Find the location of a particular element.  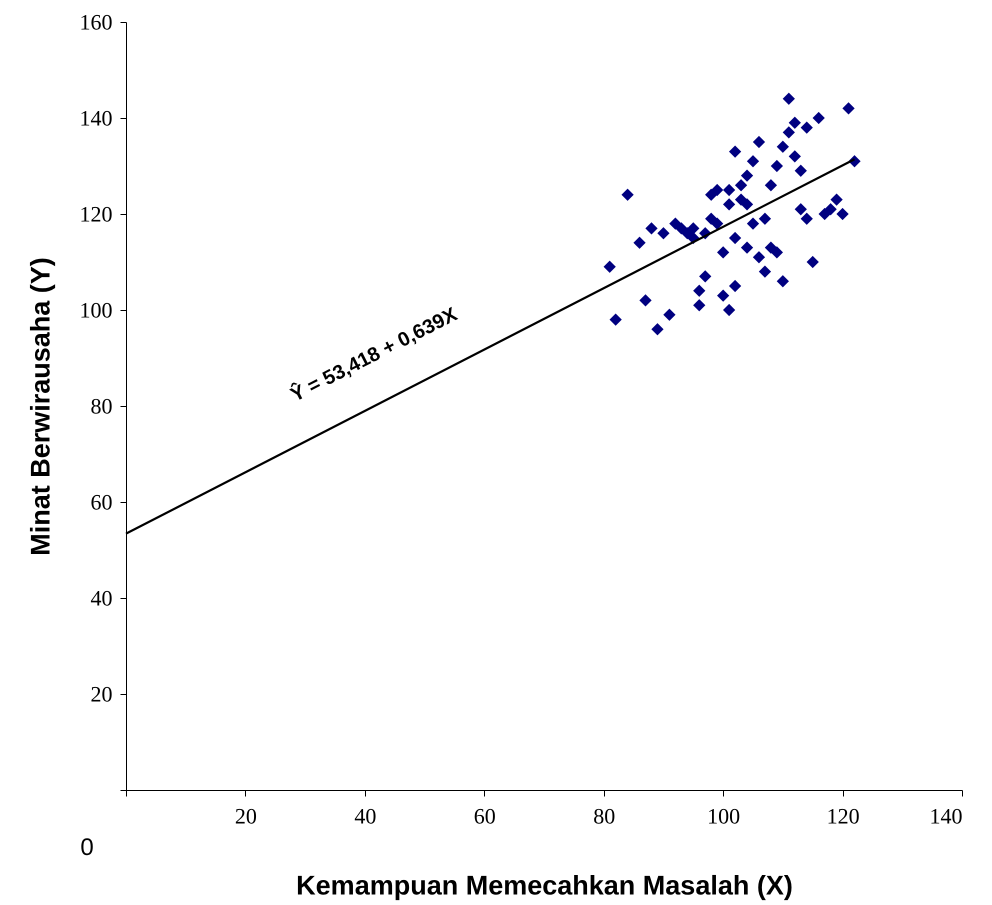

y-tick-label: 80 is located at coordinates (101, 406).